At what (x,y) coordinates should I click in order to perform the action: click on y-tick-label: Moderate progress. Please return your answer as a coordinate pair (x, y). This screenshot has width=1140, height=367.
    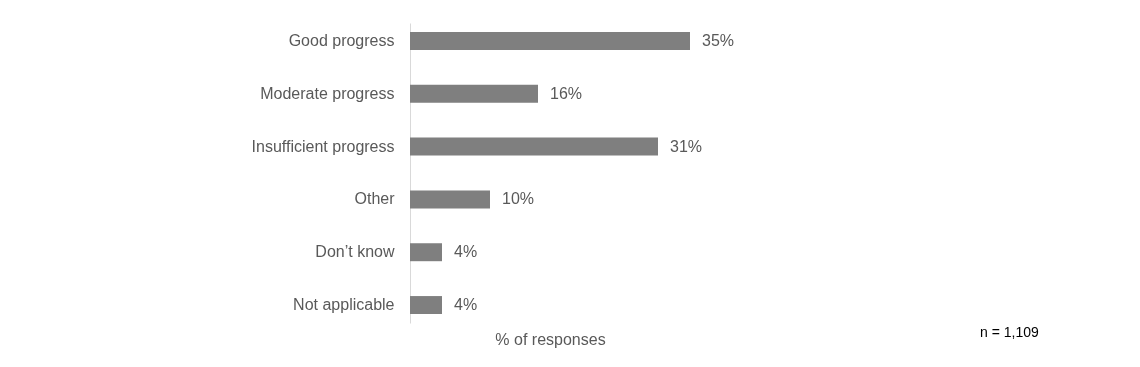
    Looking at the image, I should click on (327, 93).